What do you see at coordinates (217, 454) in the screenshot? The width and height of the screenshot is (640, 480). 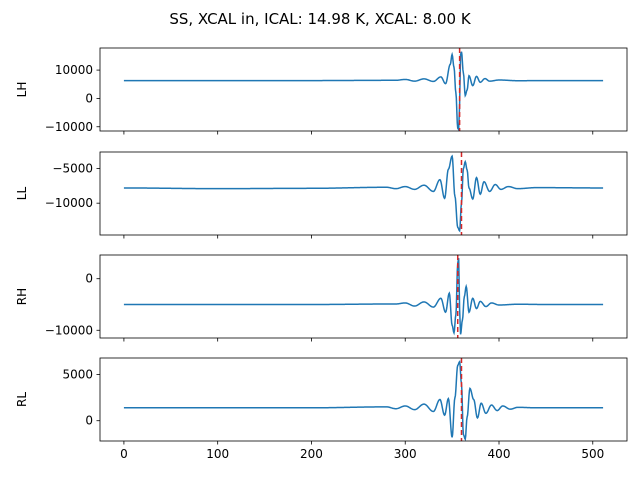 I see `x-tick-label: 100` at bounding box center [217, 454].